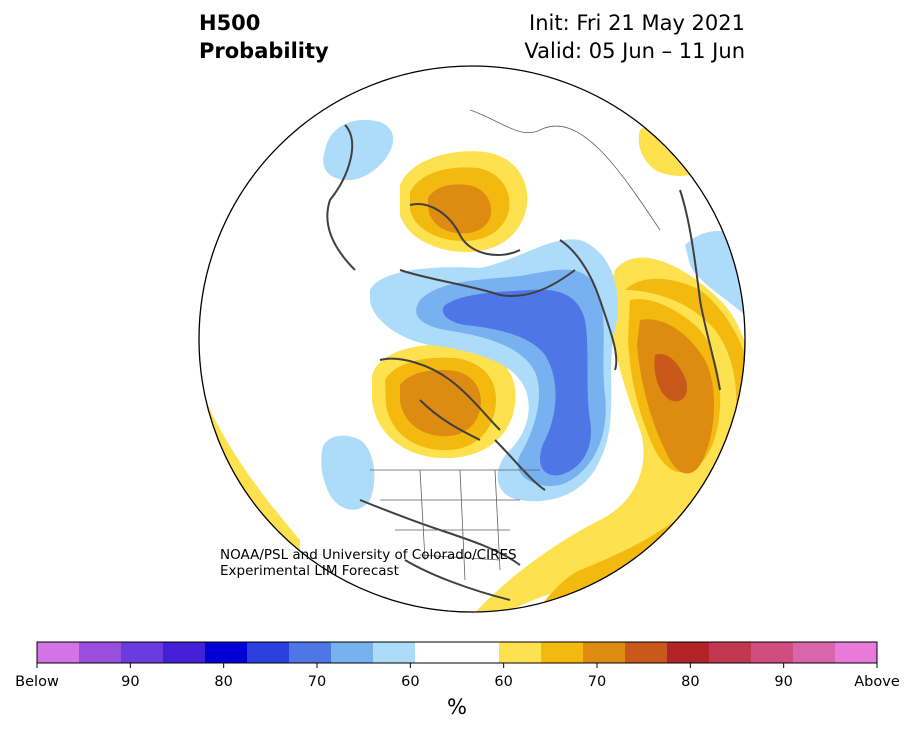 Image resolution: width=915 pixels, height=732 pixels. What do you see at coordinates (634, 51) in the screenshot?
I see `valid-range: Valid: 05 Jun – 11 Jun` at bounding box center [634, 51].